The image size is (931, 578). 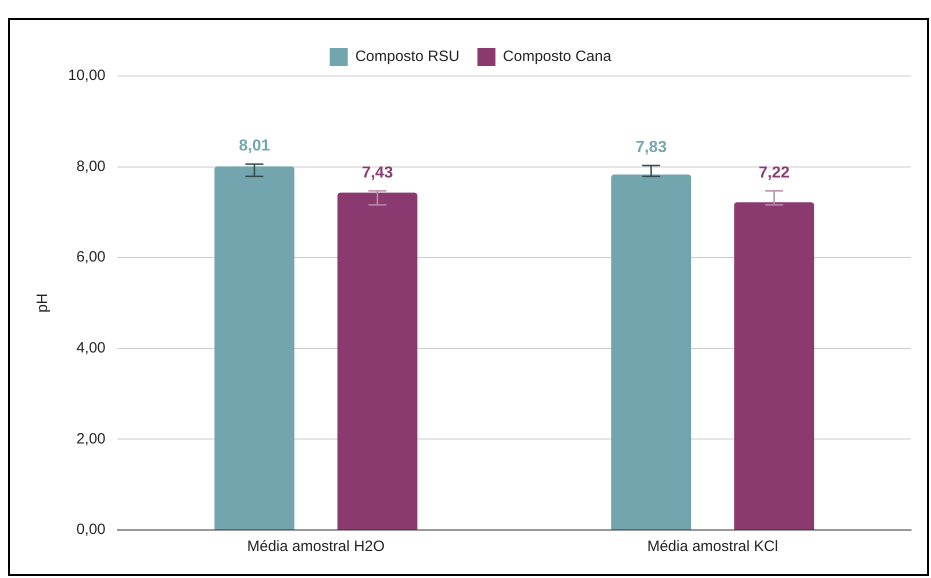 I want to click on legend-label: Composto Cana, so click(x=557, y=57).